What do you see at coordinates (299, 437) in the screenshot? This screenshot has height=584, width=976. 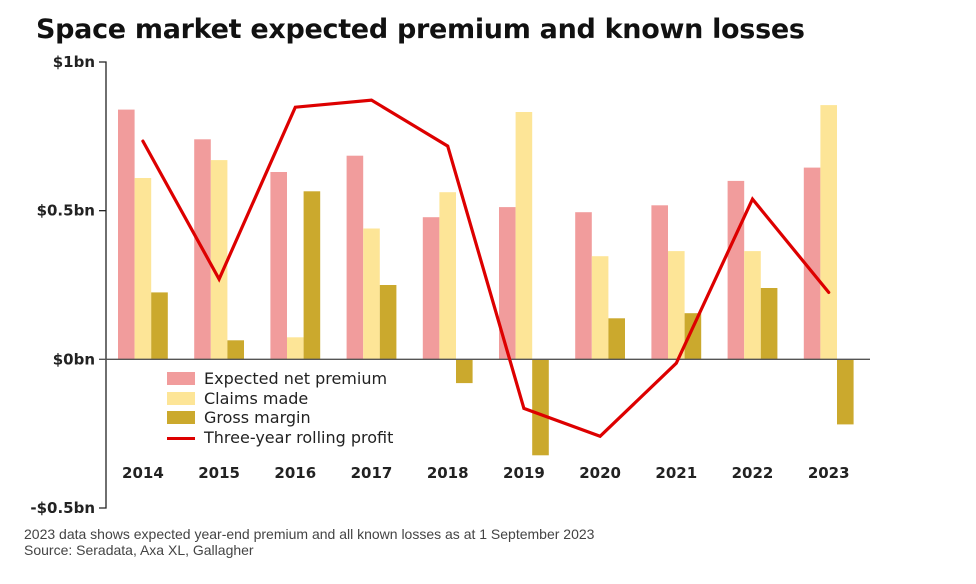 I see `legend-label: Three-year rolling profit` at bounding box center [299, 437].